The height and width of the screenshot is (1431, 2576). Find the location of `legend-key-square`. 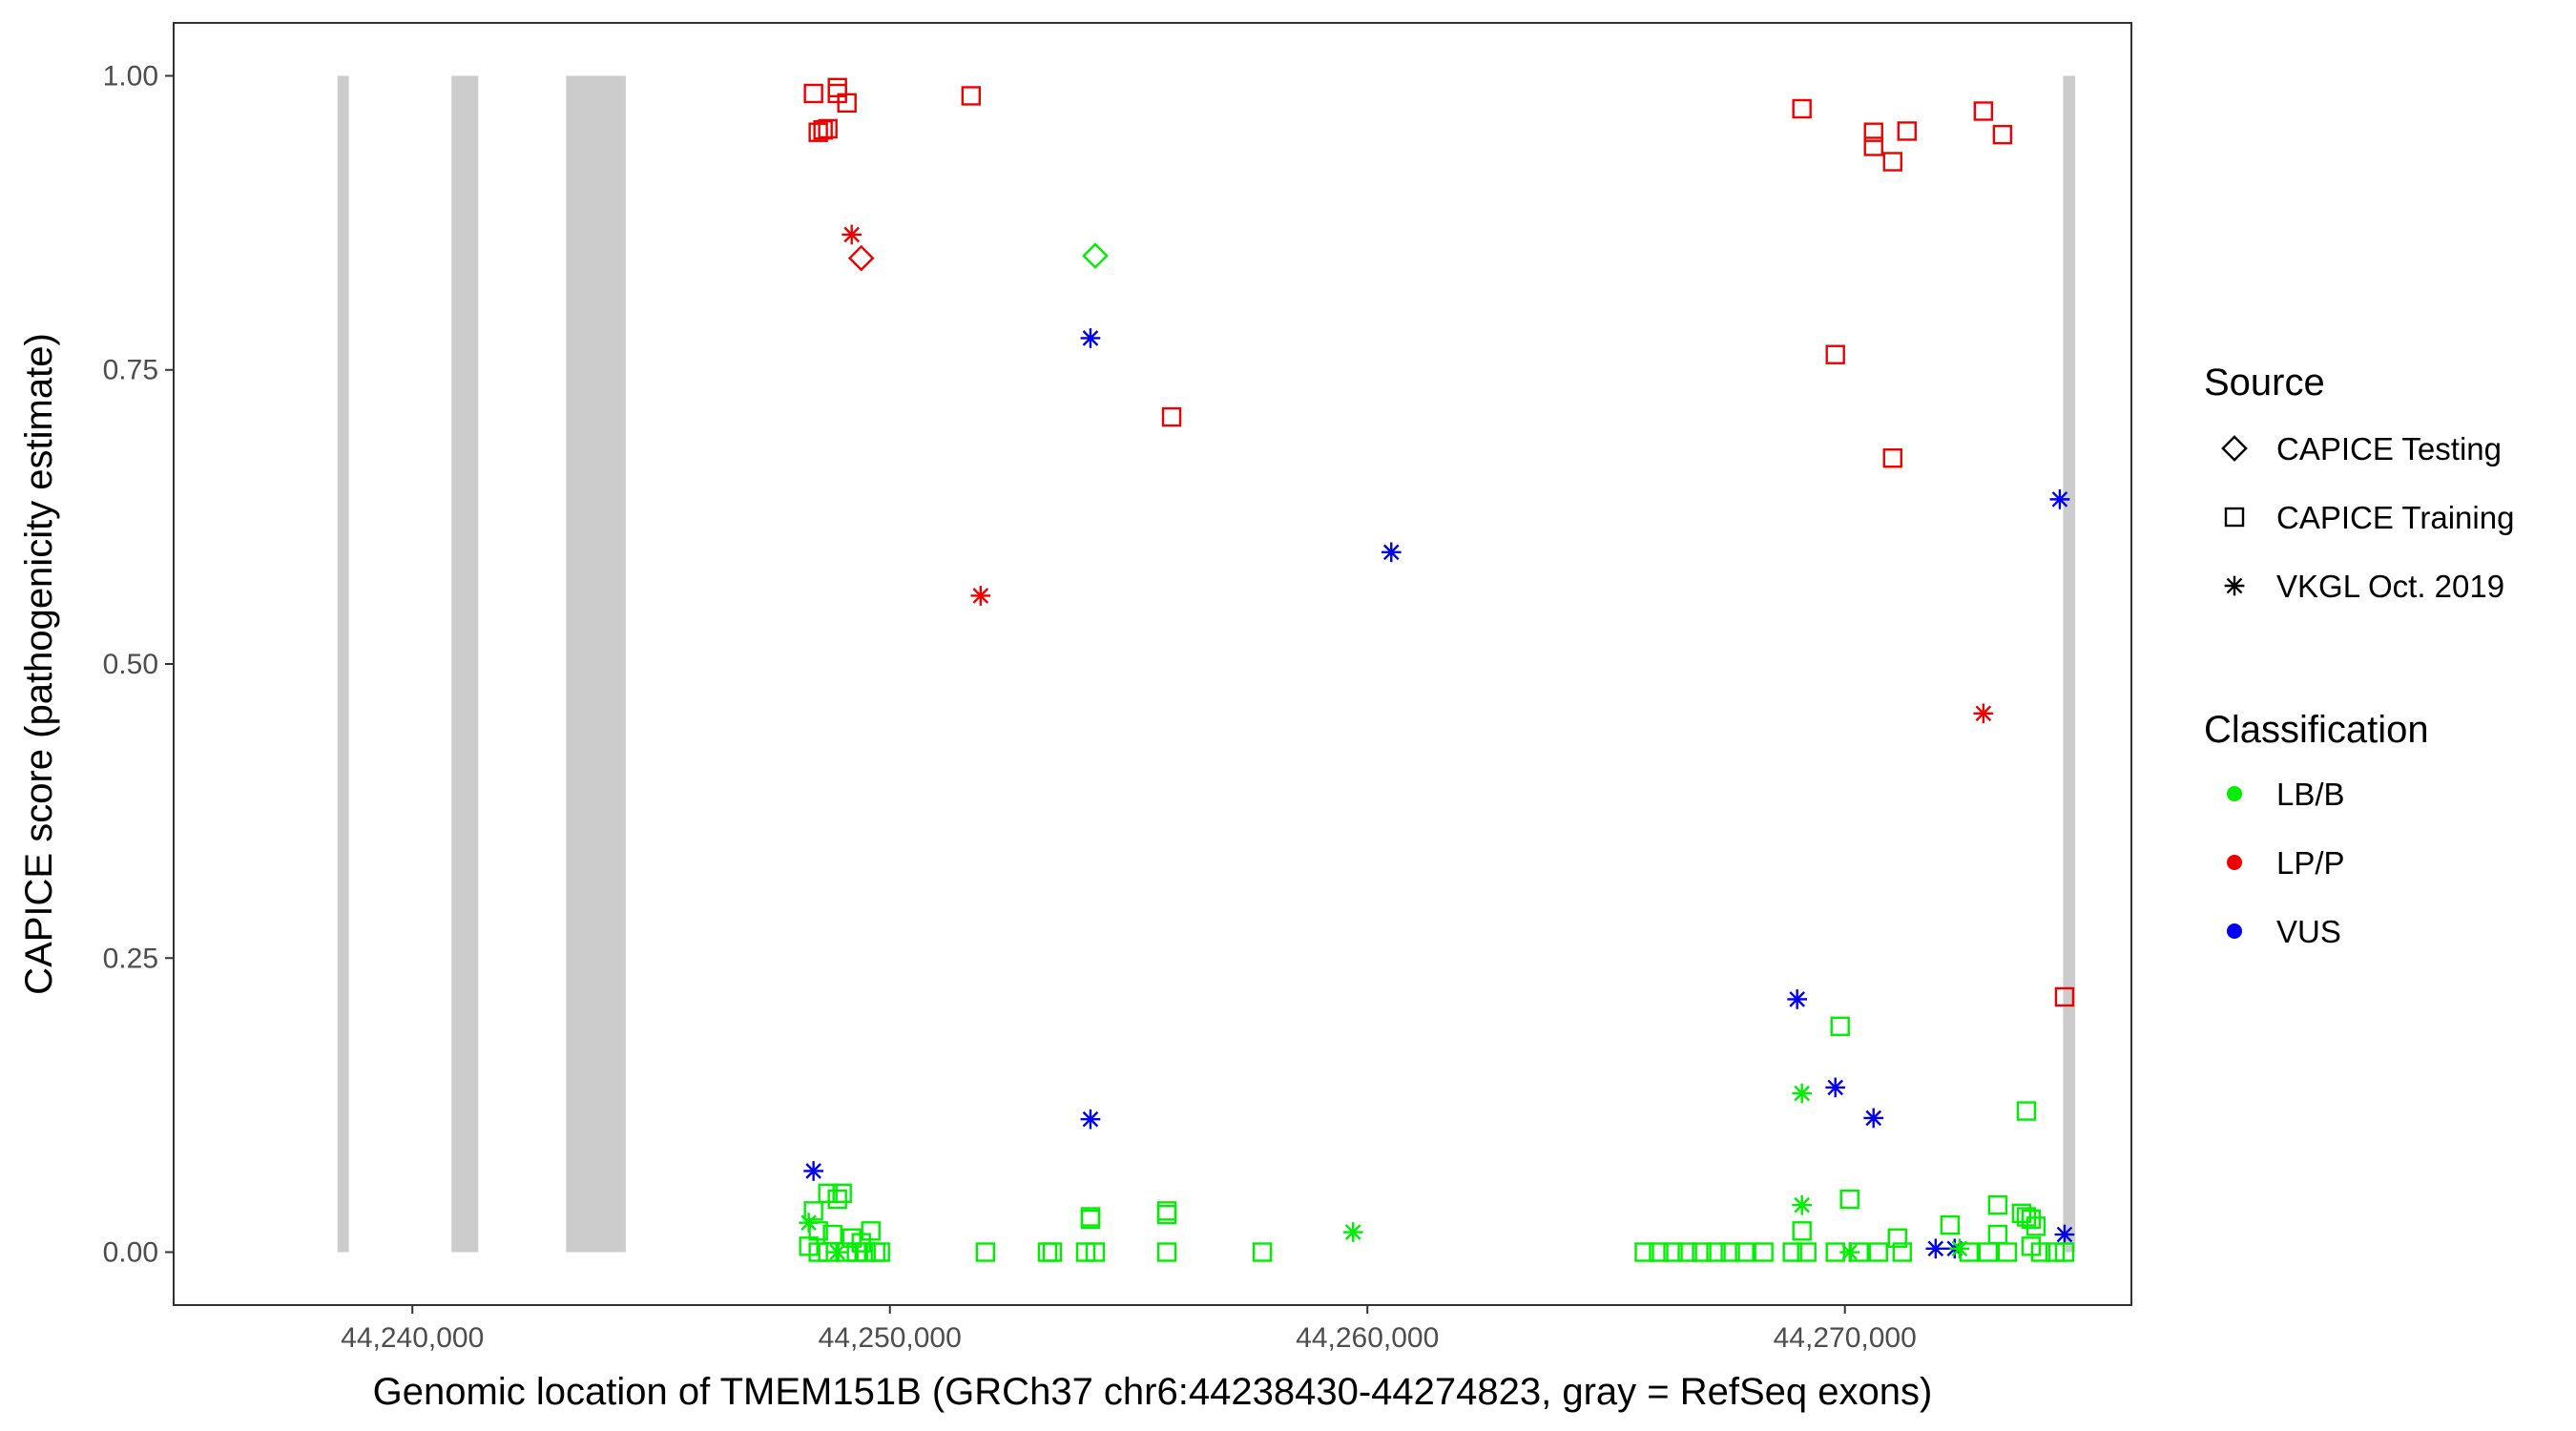

legend-key-square is located at coordinates (2234, 517).